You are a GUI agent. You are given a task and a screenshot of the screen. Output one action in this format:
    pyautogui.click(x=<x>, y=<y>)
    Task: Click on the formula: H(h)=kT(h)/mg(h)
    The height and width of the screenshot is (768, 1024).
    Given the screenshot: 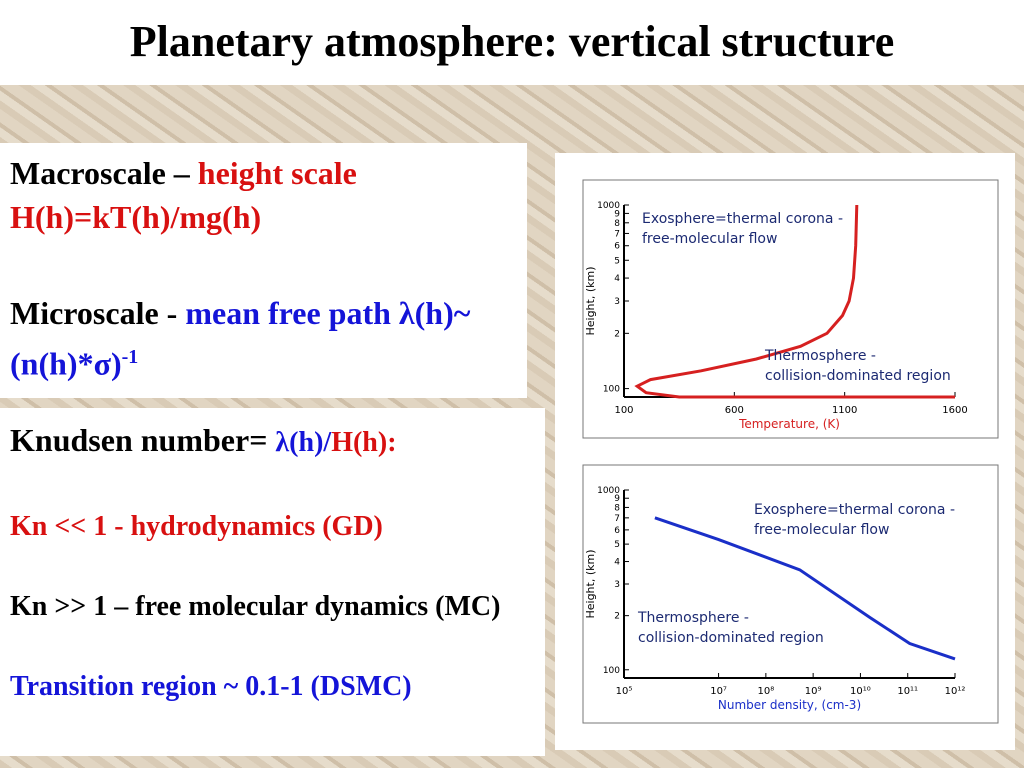 What is the action you would take?
    pyautogui.click(x=136, y=217)
    